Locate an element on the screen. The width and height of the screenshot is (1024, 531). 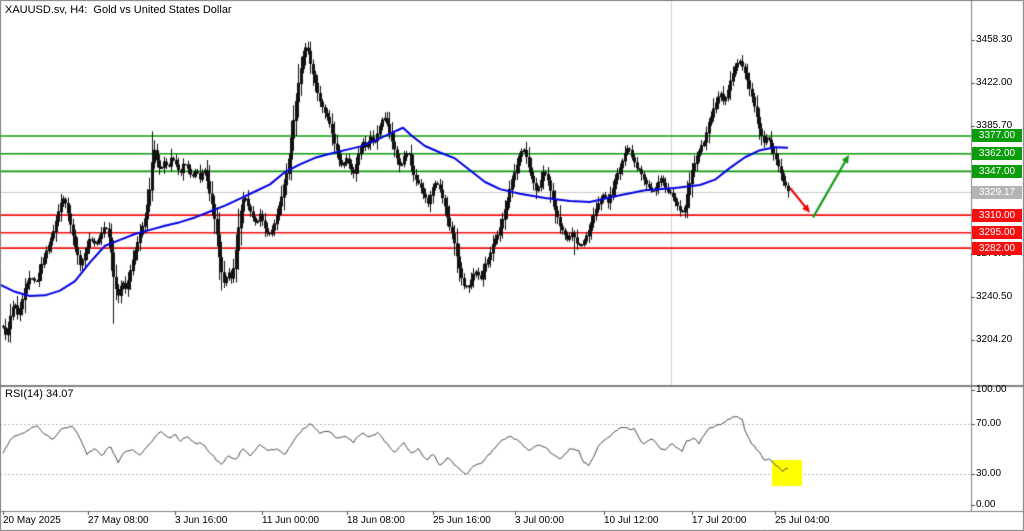
support-price-label: 3310.00 is located at coordinates (997, 215).